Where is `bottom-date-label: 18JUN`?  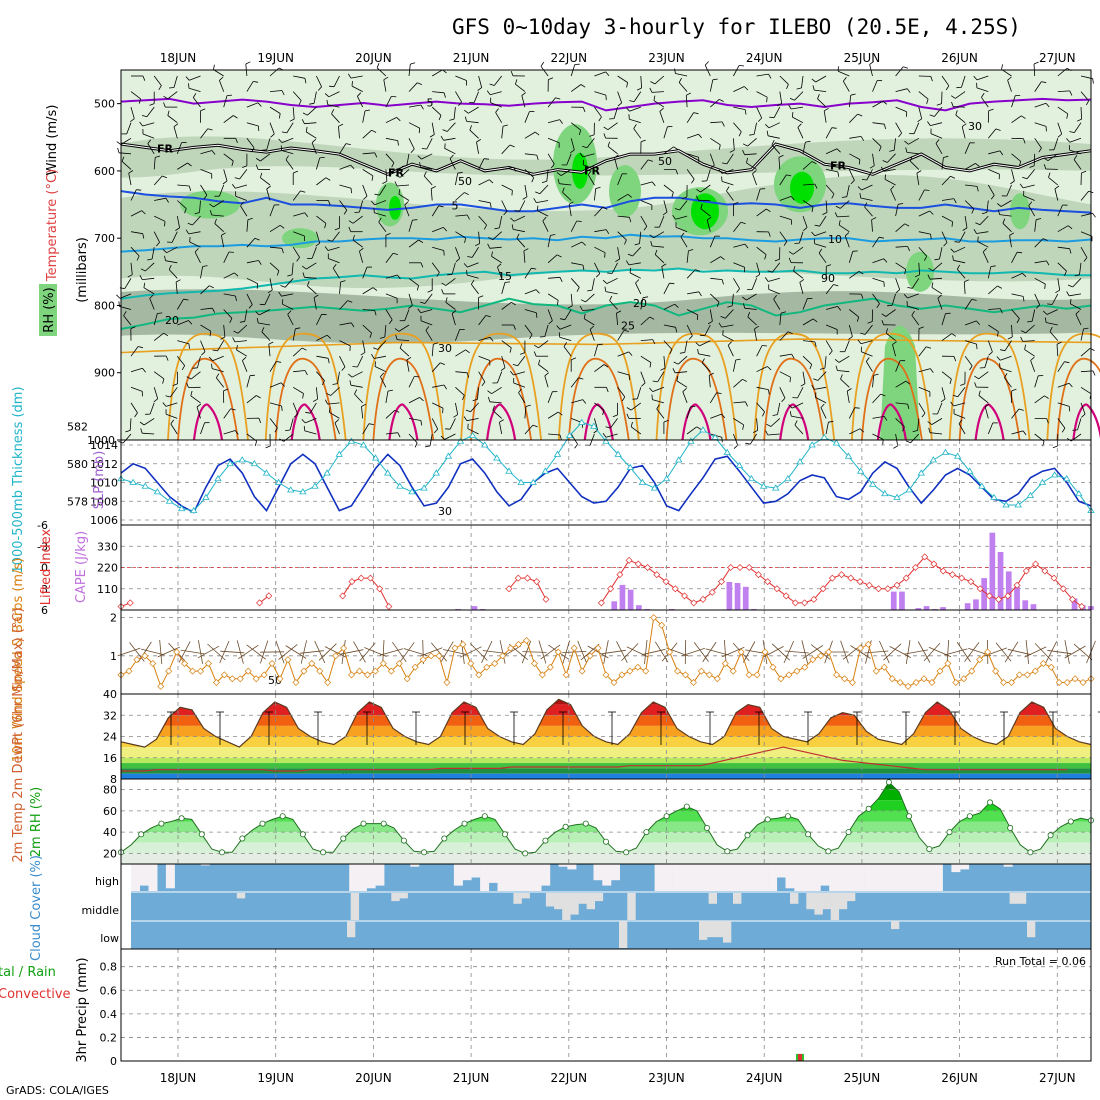
bottom-date-label: 18JUN is located at coordinates (178, 1078).